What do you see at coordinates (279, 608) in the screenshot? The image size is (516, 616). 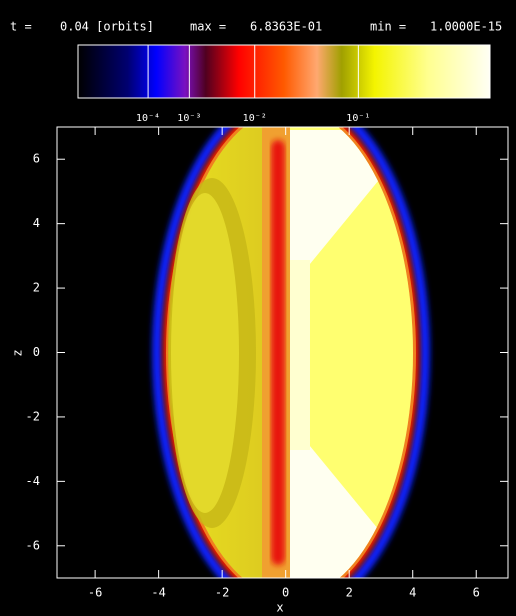 I see `x-axis-label: x` at bounding box center [279, 608].